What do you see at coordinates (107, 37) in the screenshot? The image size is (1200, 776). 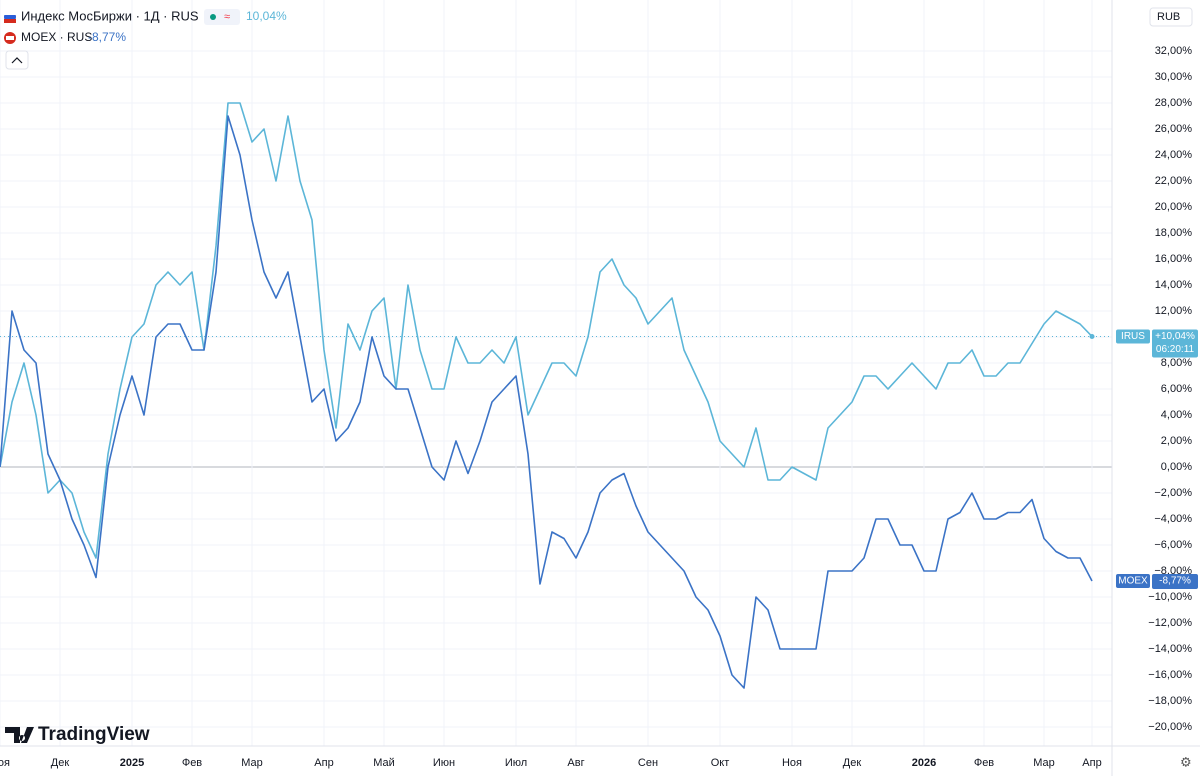 I see `header-change: -8,77%` at bounding box center [107, 37].